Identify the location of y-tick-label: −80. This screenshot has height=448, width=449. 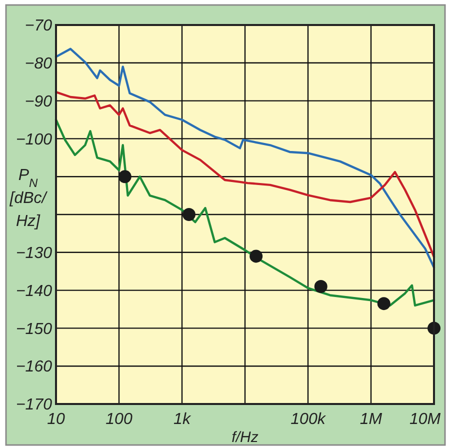
(38, 64).